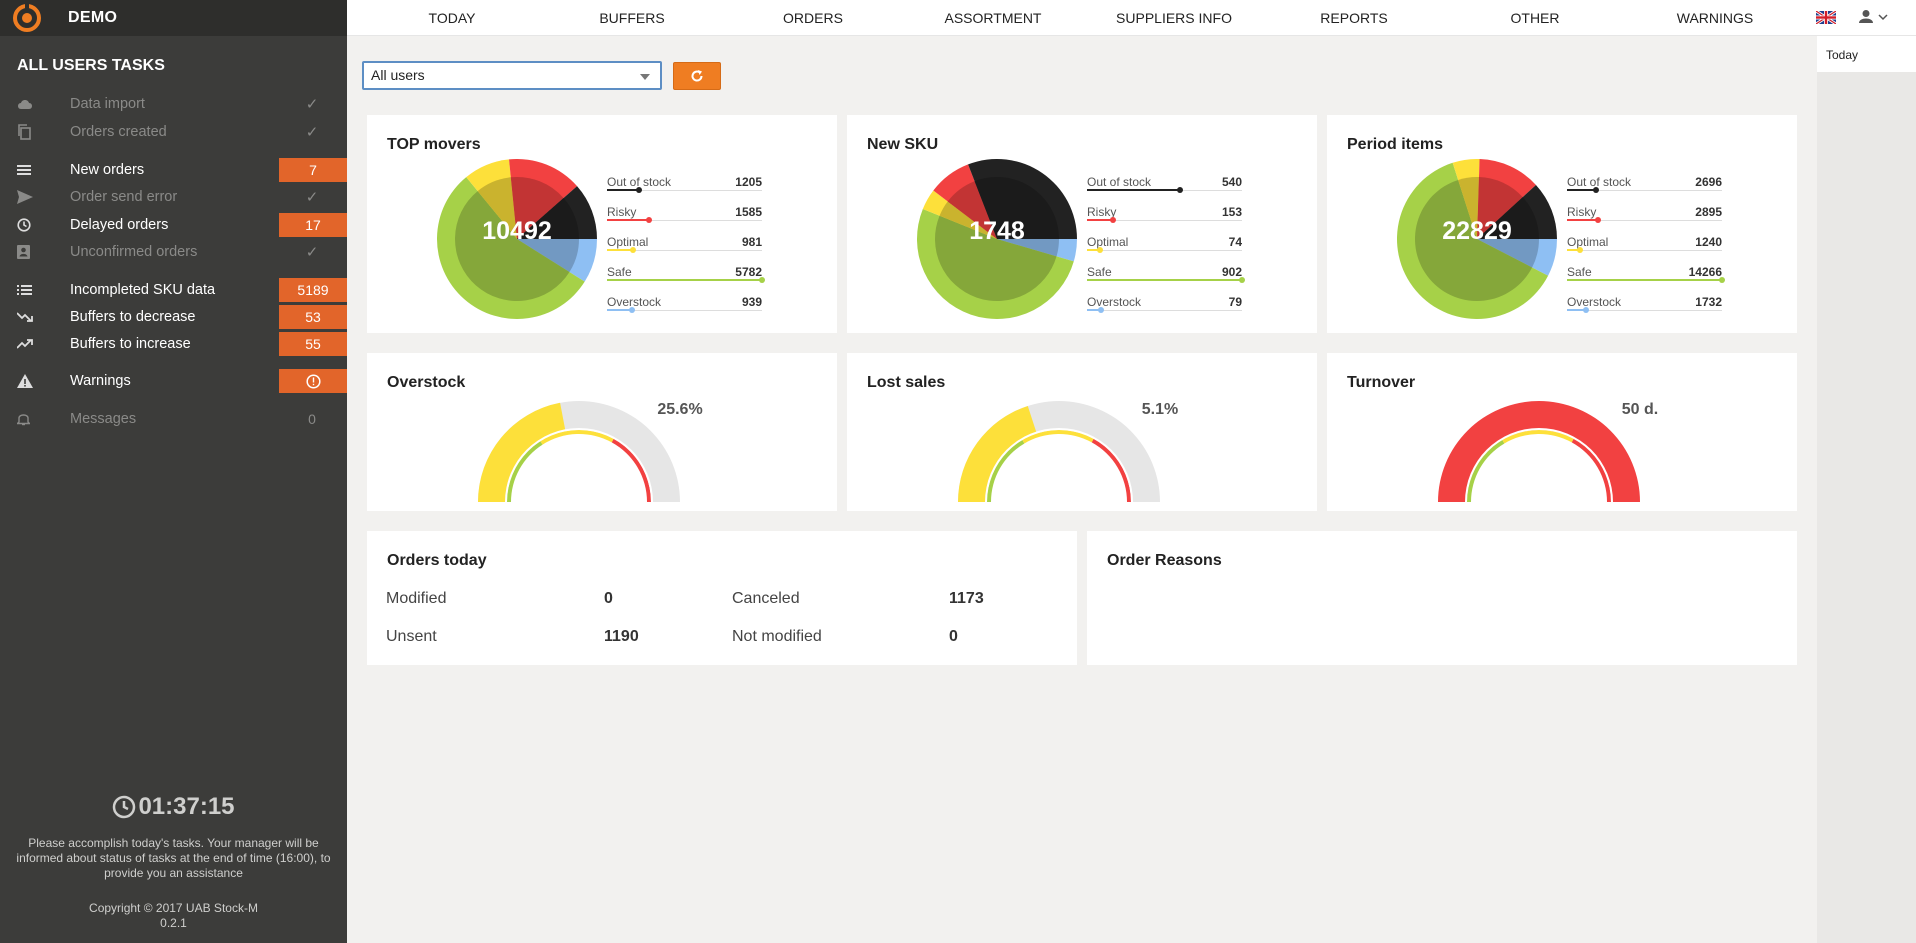  I want to click on donut-inner-out-of-stock, so click(548, 218).